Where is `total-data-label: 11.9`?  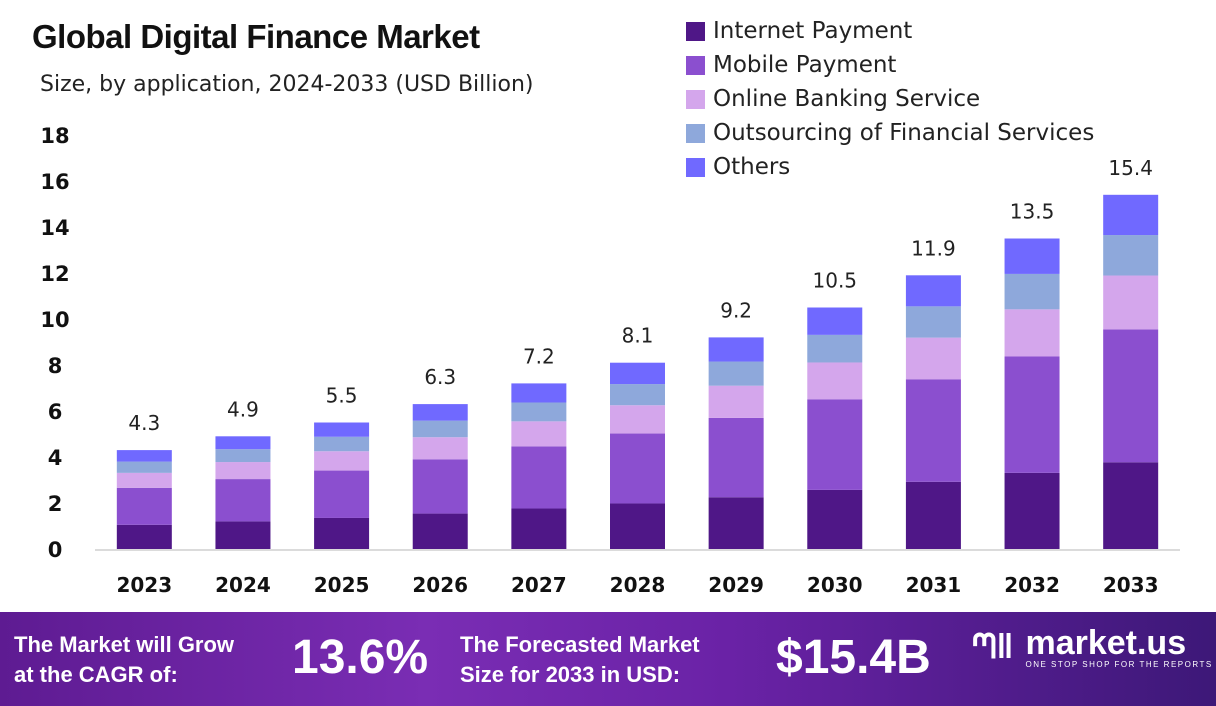 total-data-label: 11.9 is located at coordinates (933, 248).